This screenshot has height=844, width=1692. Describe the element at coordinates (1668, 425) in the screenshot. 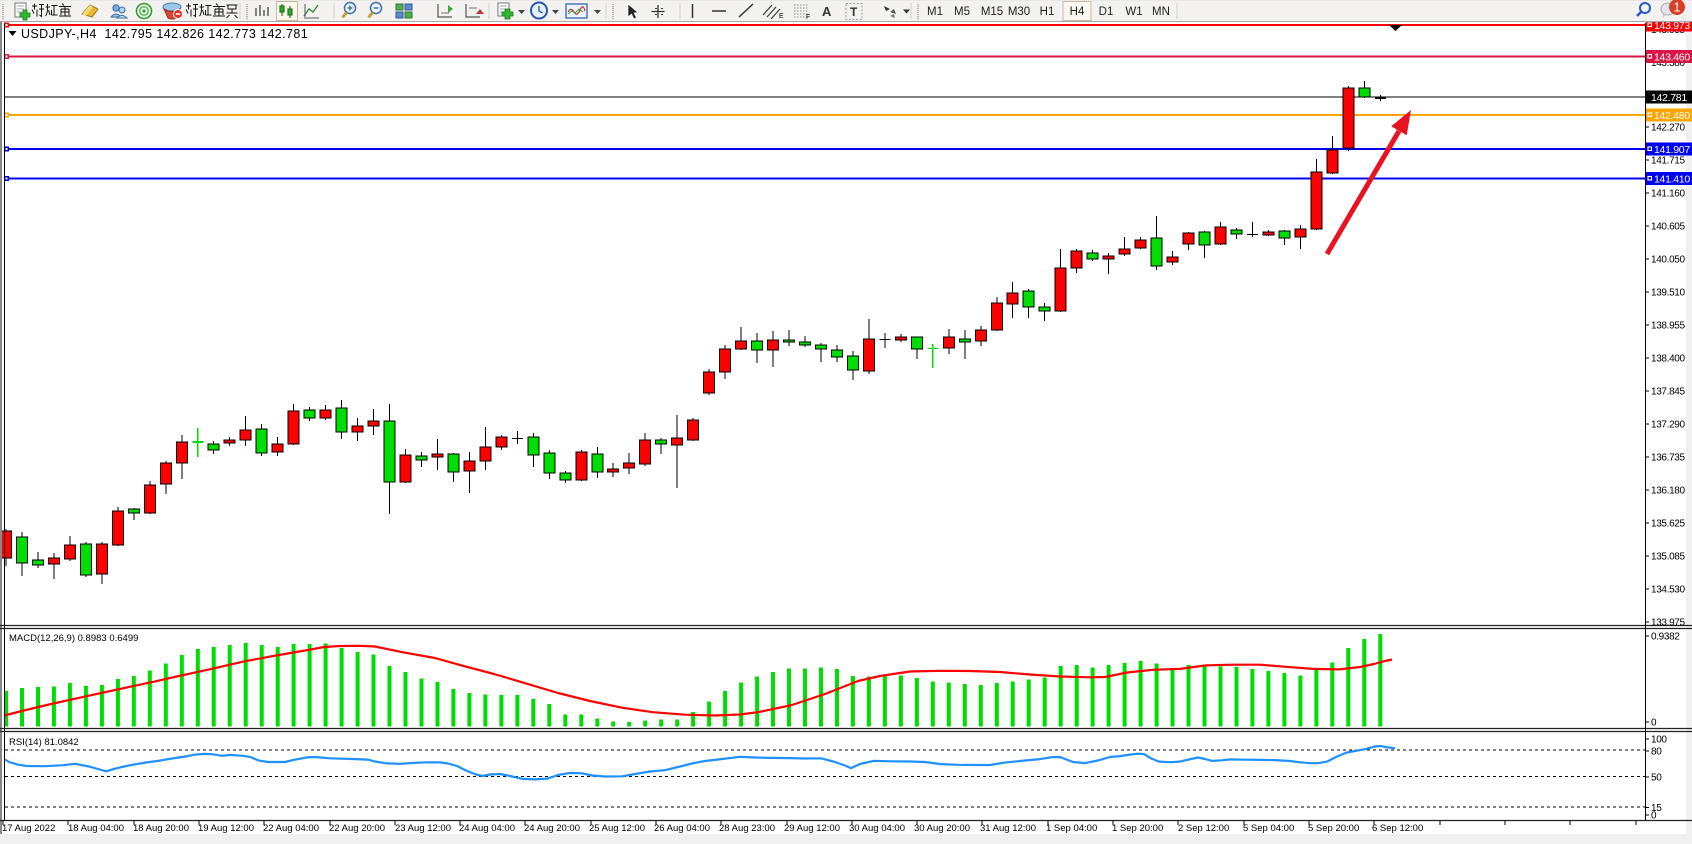

I see `svg-text: 137.290` at that location.